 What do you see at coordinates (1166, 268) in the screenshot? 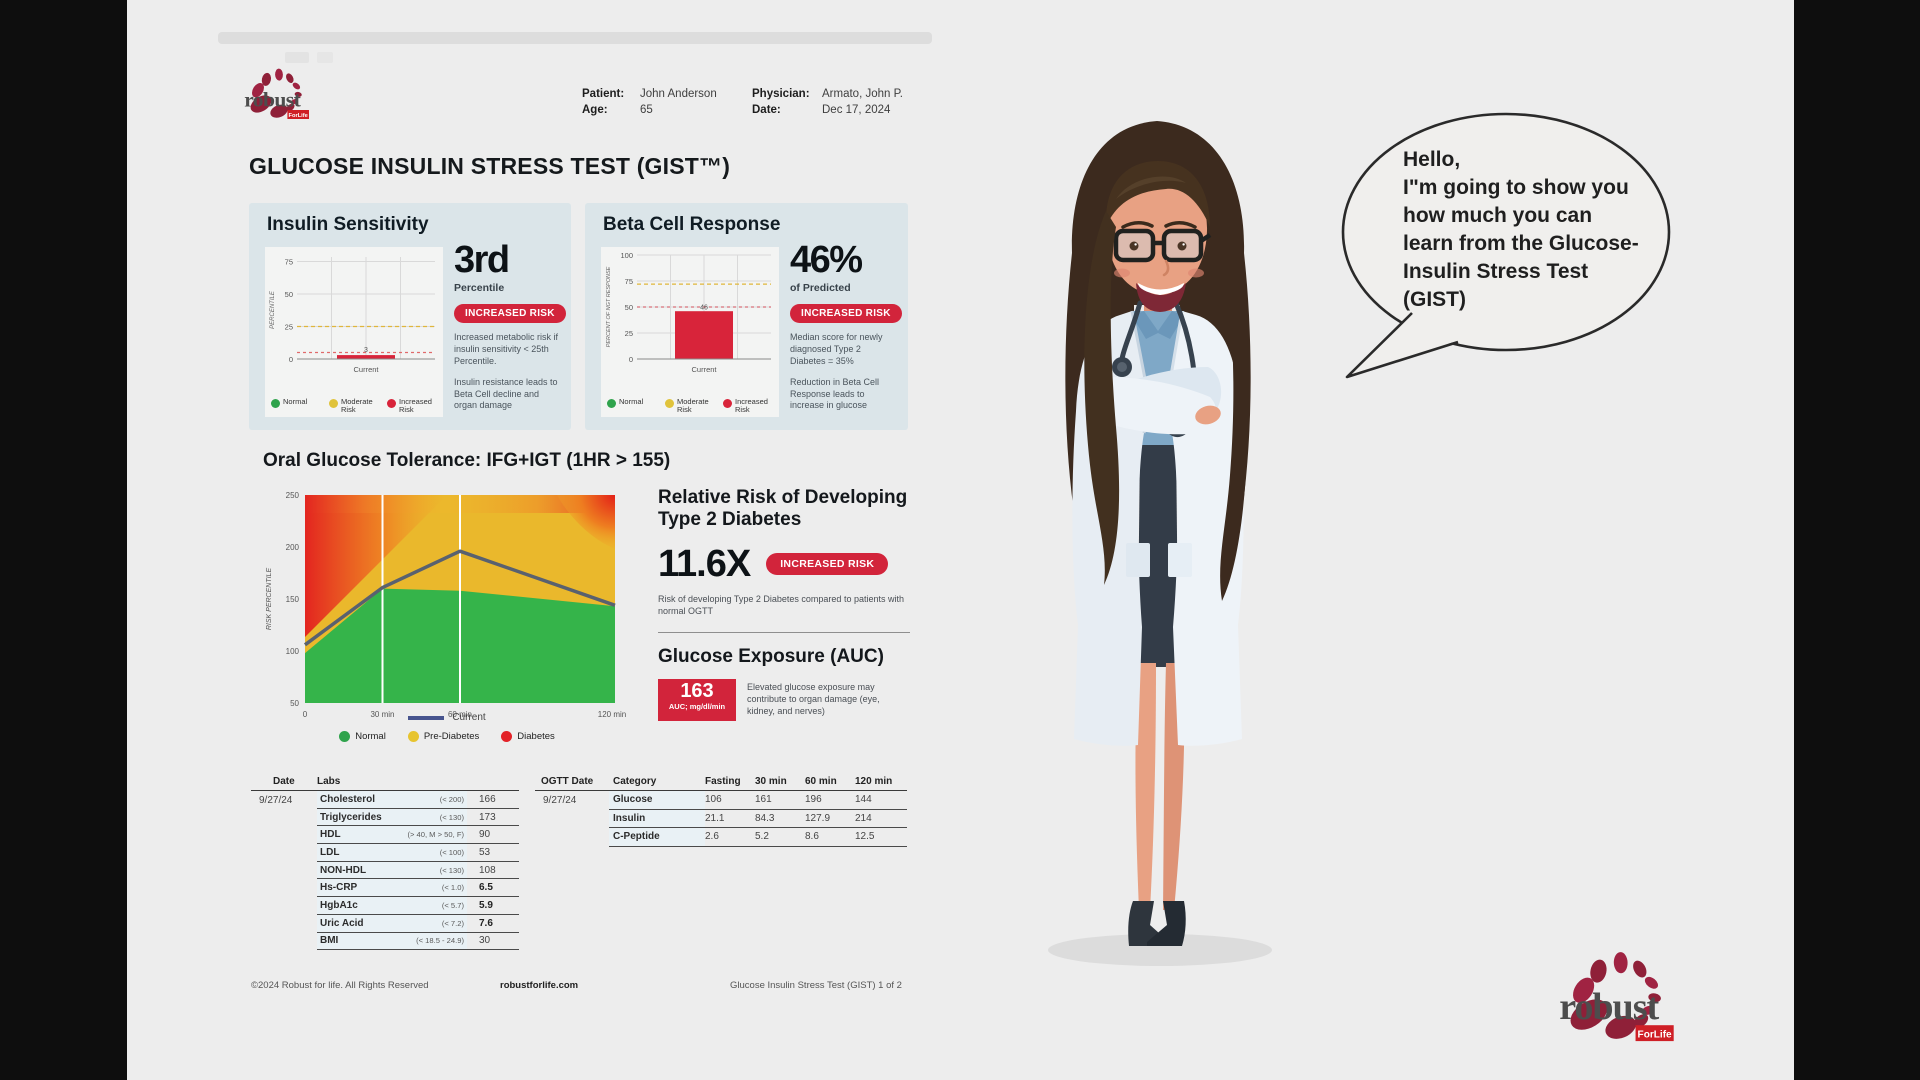
I see `nose` at bounding box center [1166, 268].